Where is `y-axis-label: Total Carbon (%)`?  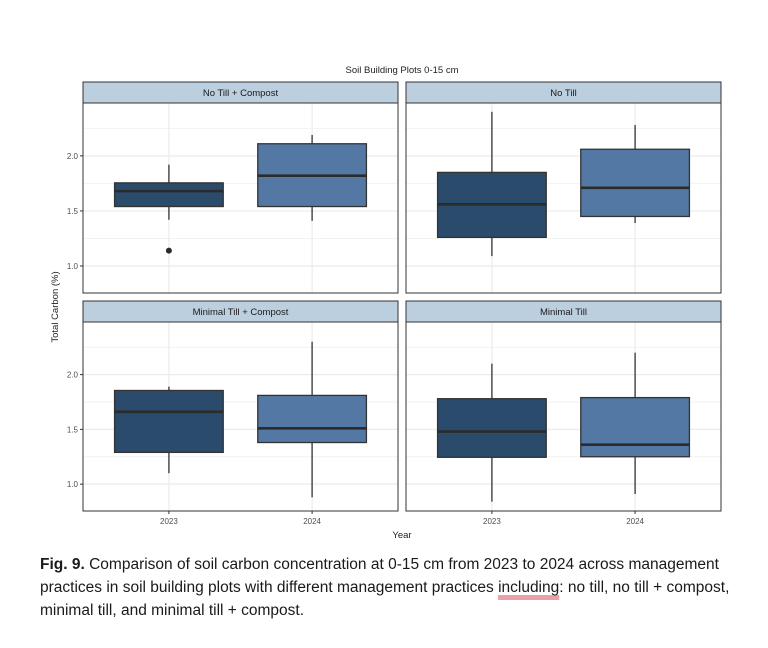
y-axis-label: Total Carbon (%) is located at coordinates (55, 306).